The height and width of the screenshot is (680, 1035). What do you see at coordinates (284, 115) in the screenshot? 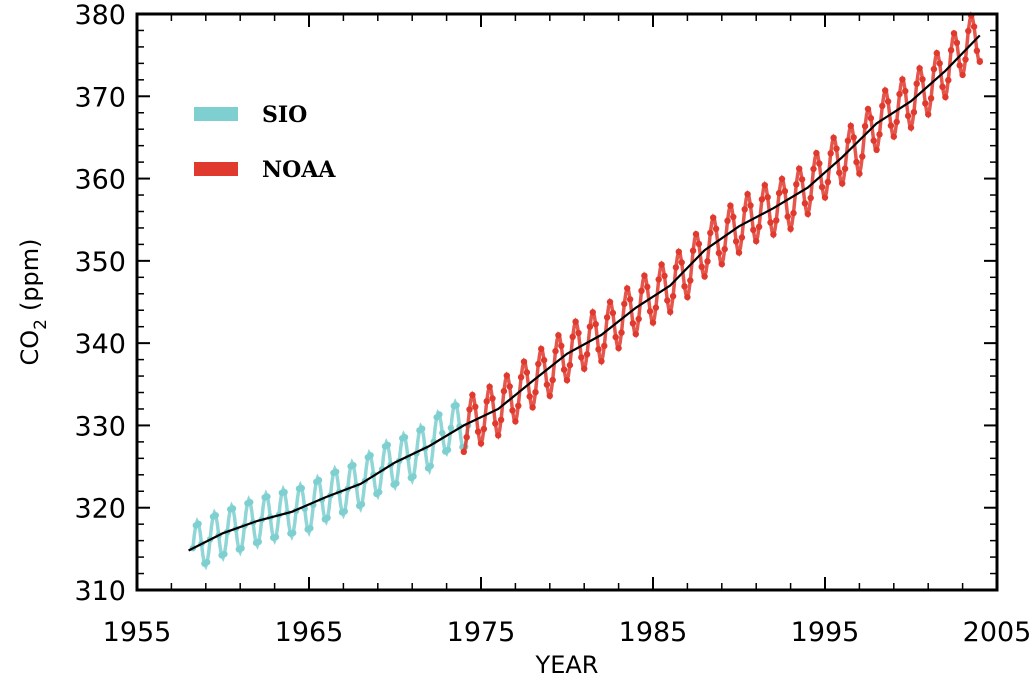
I see `legend-label-sio: SIO` at bounding box center [284, 115].